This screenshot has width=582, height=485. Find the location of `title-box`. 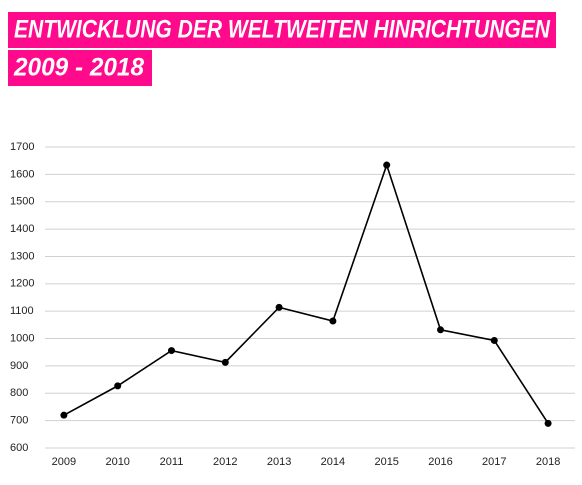

title-box is located at coordinates (282, 30).